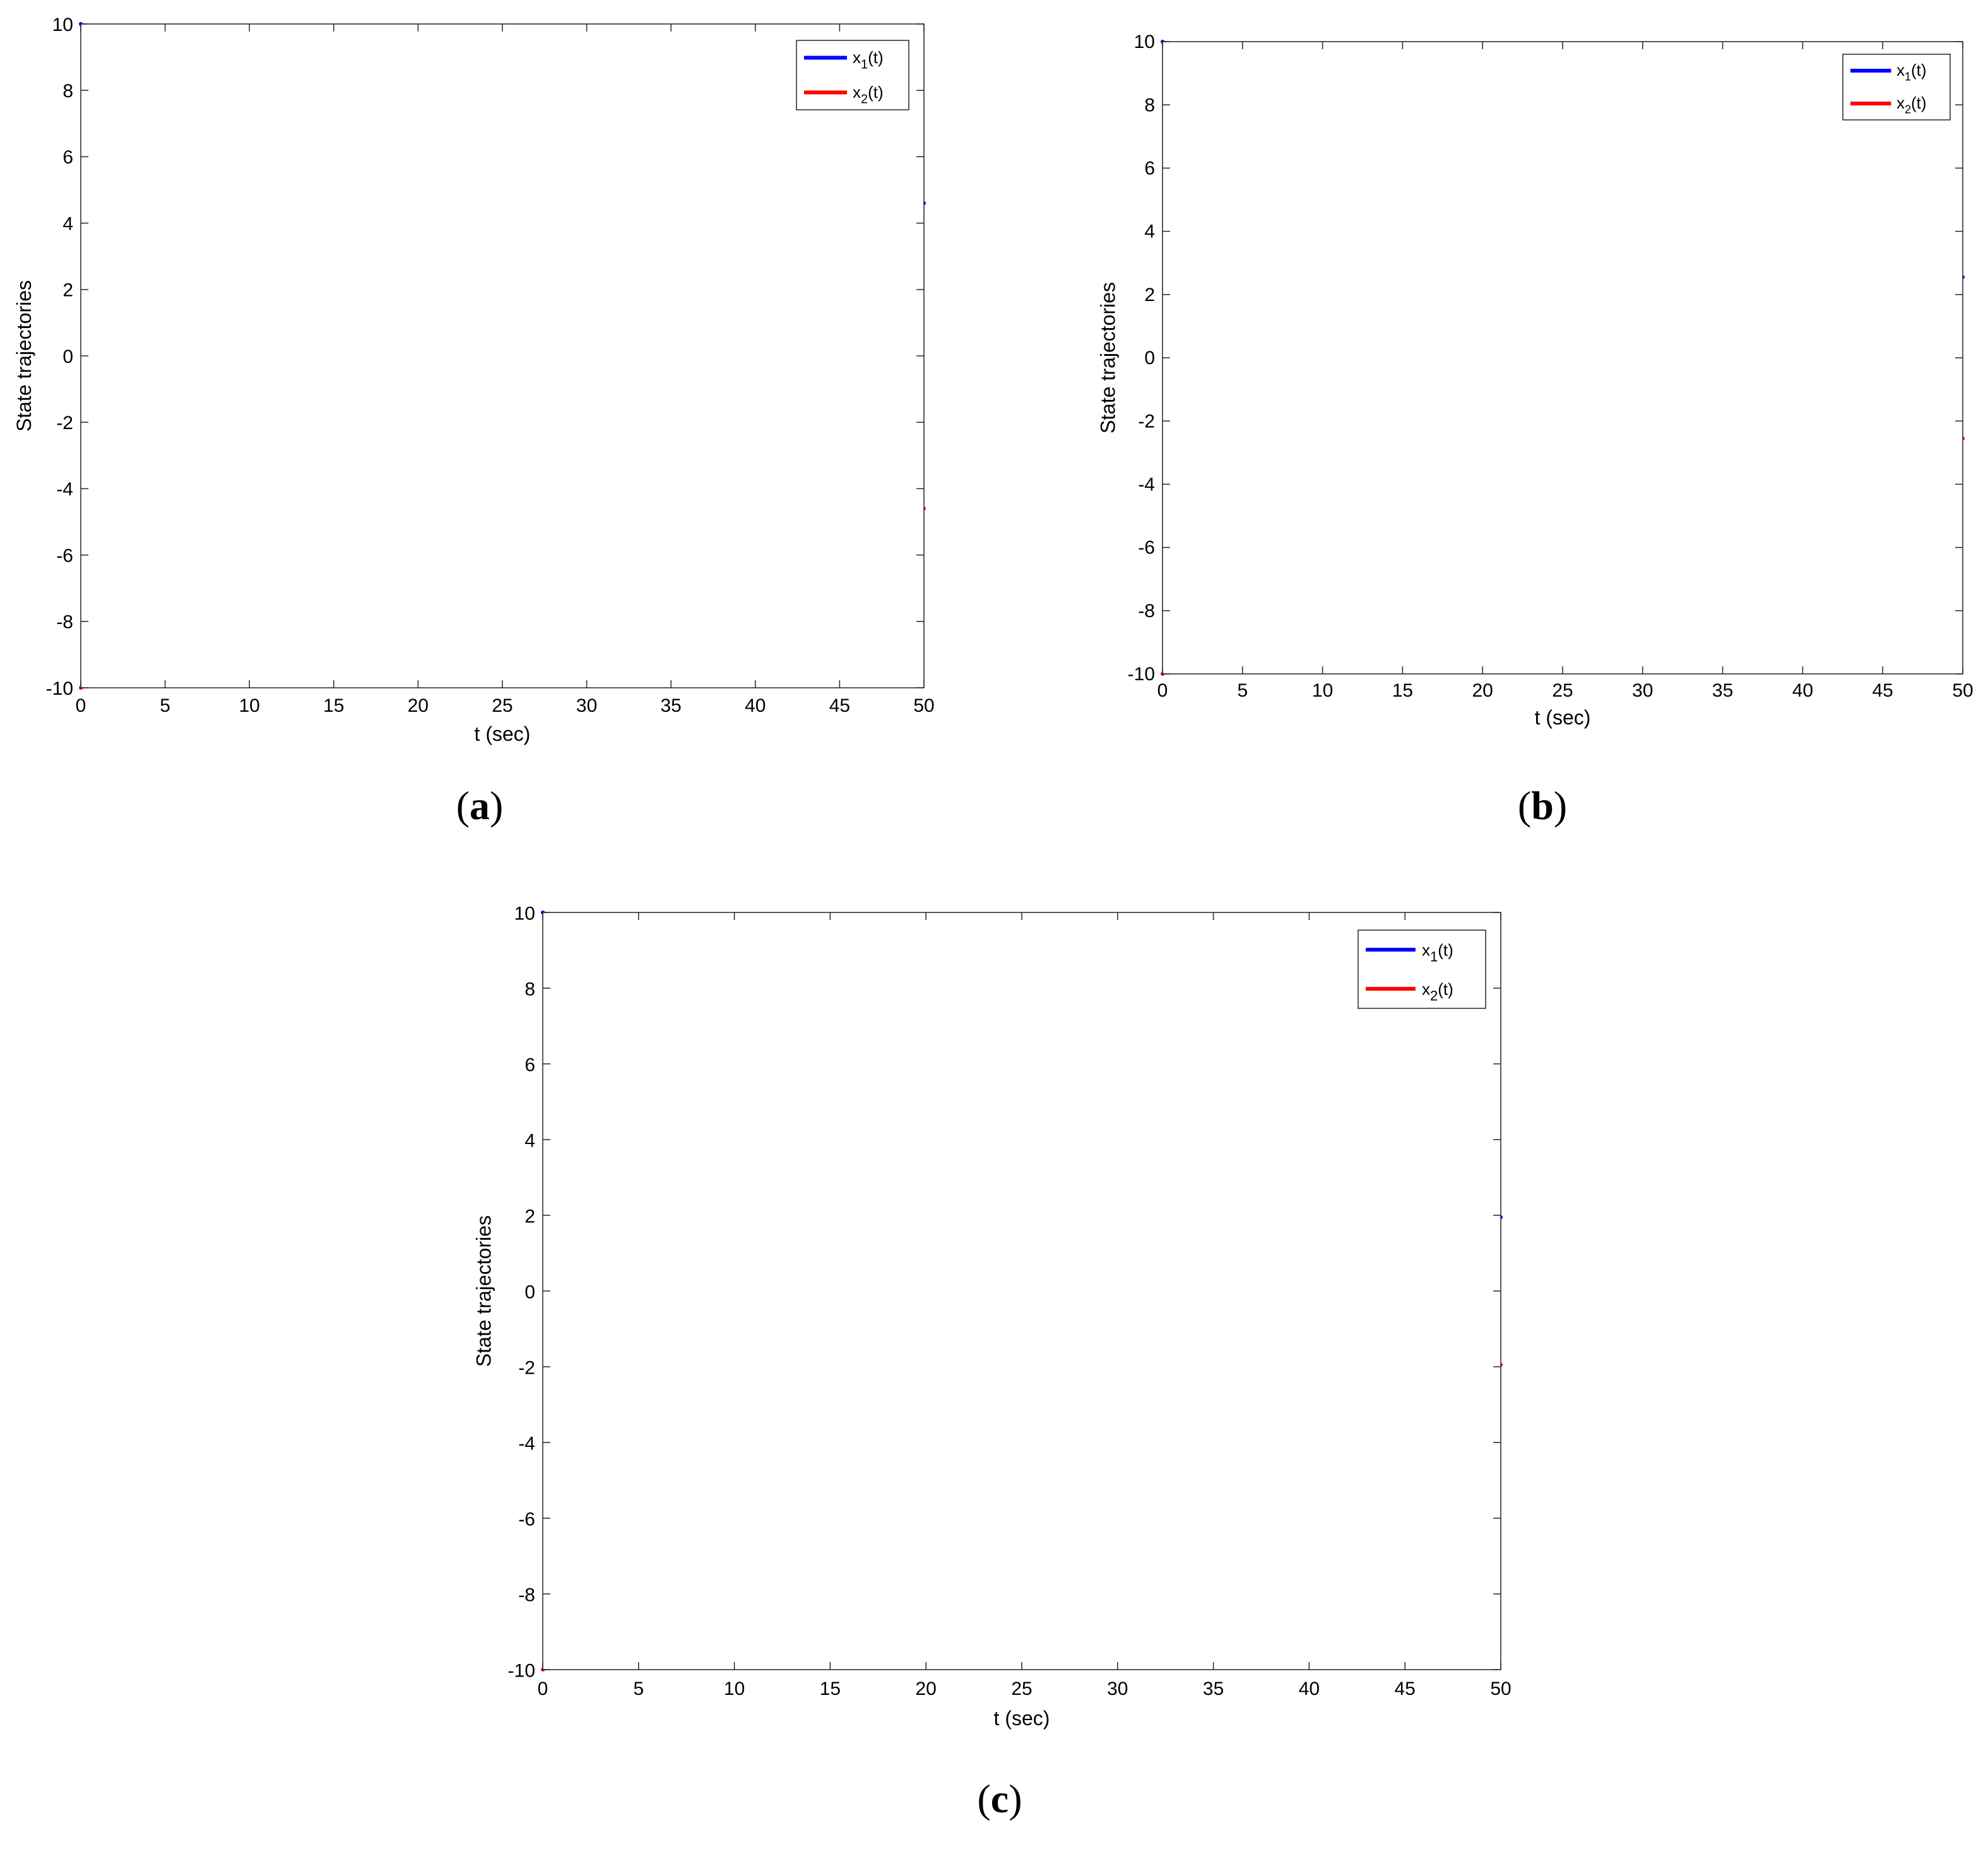 The width and height of the screenshot is (1988, 1852). Describe the element at coordinates (1562, 358) in the screenshot. I see `plot-frame` at that location.